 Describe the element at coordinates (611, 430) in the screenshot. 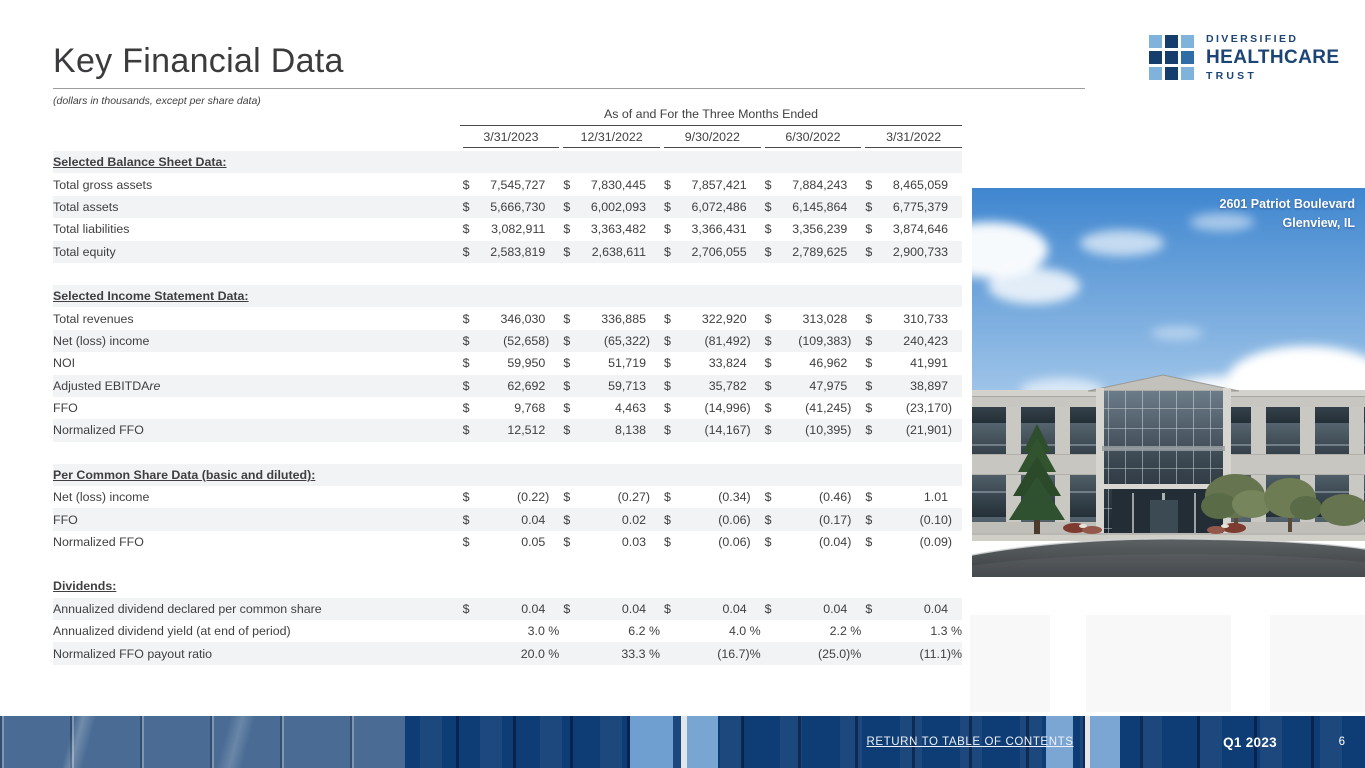

I see `table-cell: $8,138` at that location.